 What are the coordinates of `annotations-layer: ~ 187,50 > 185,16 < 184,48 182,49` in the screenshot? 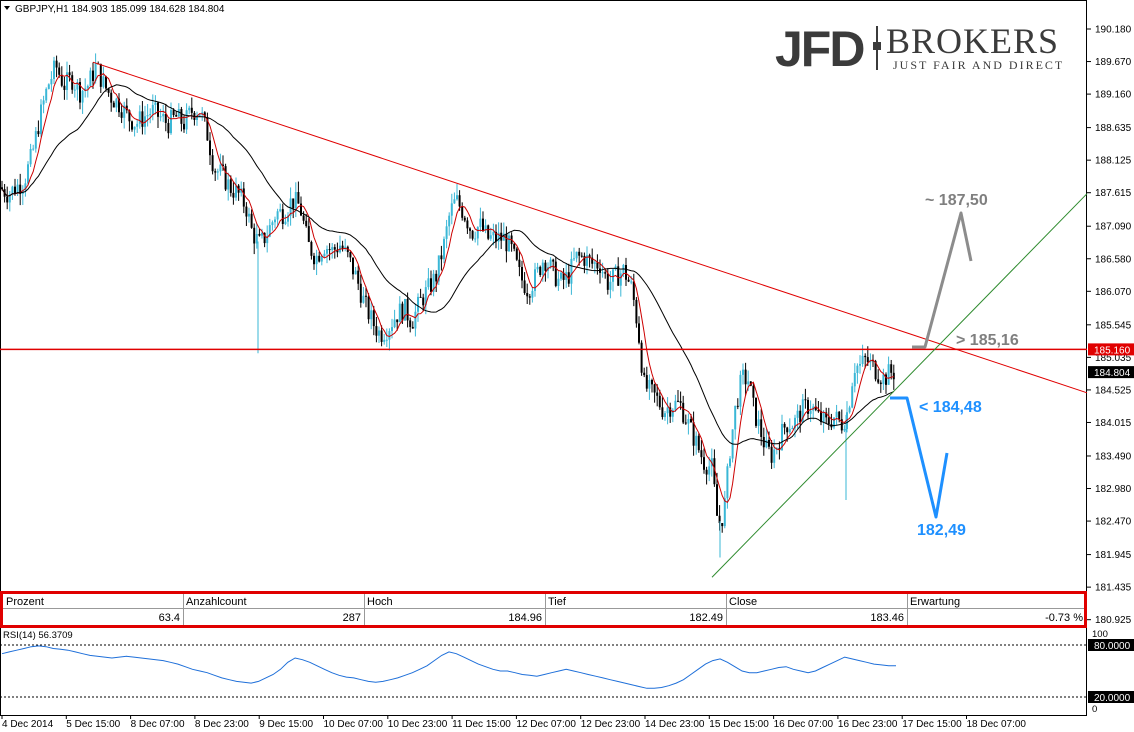 It's located at (954, 365).